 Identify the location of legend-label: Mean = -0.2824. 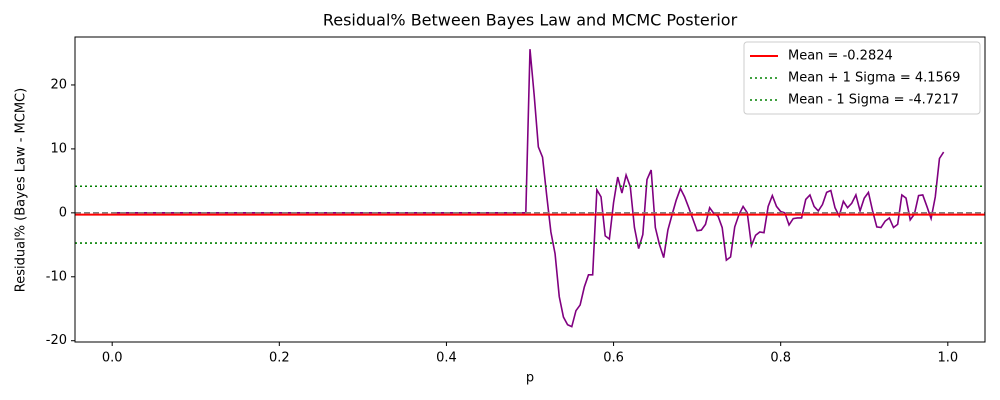
(840, 56).